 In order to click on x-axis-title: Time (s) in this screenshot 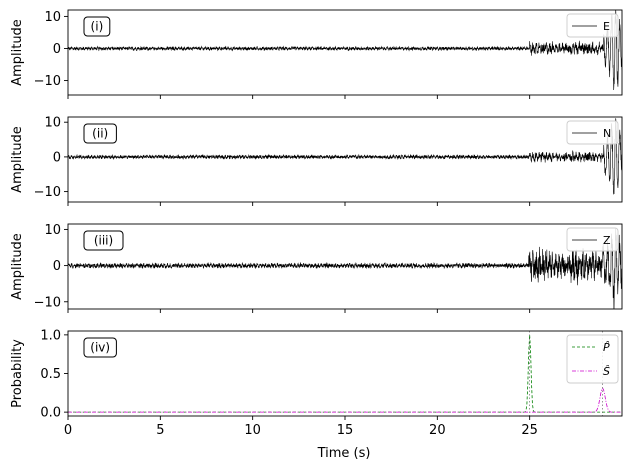, I will do `click(344, 453)`.